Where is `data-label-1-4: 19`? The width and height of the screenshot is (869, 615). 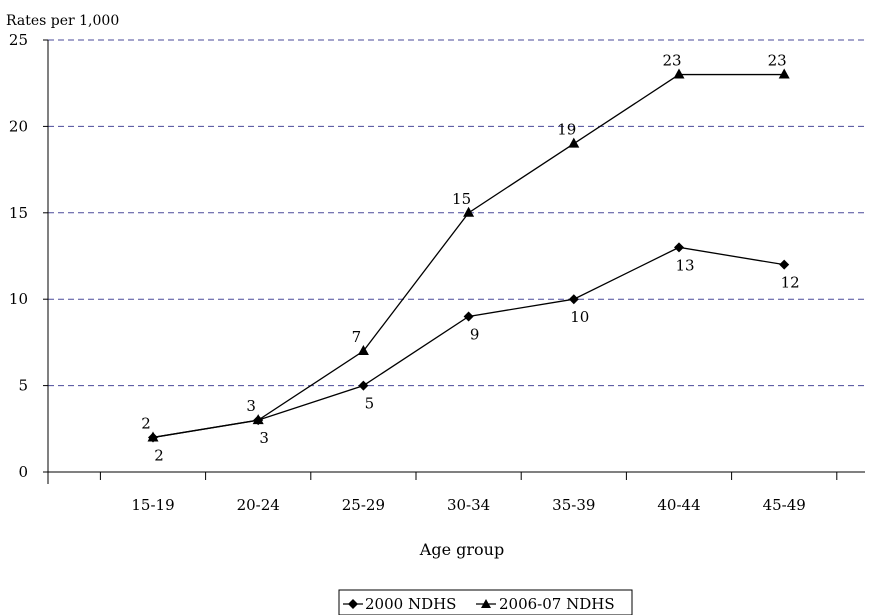 data-label-1-4: 19 is located at coordinates (566, 130).